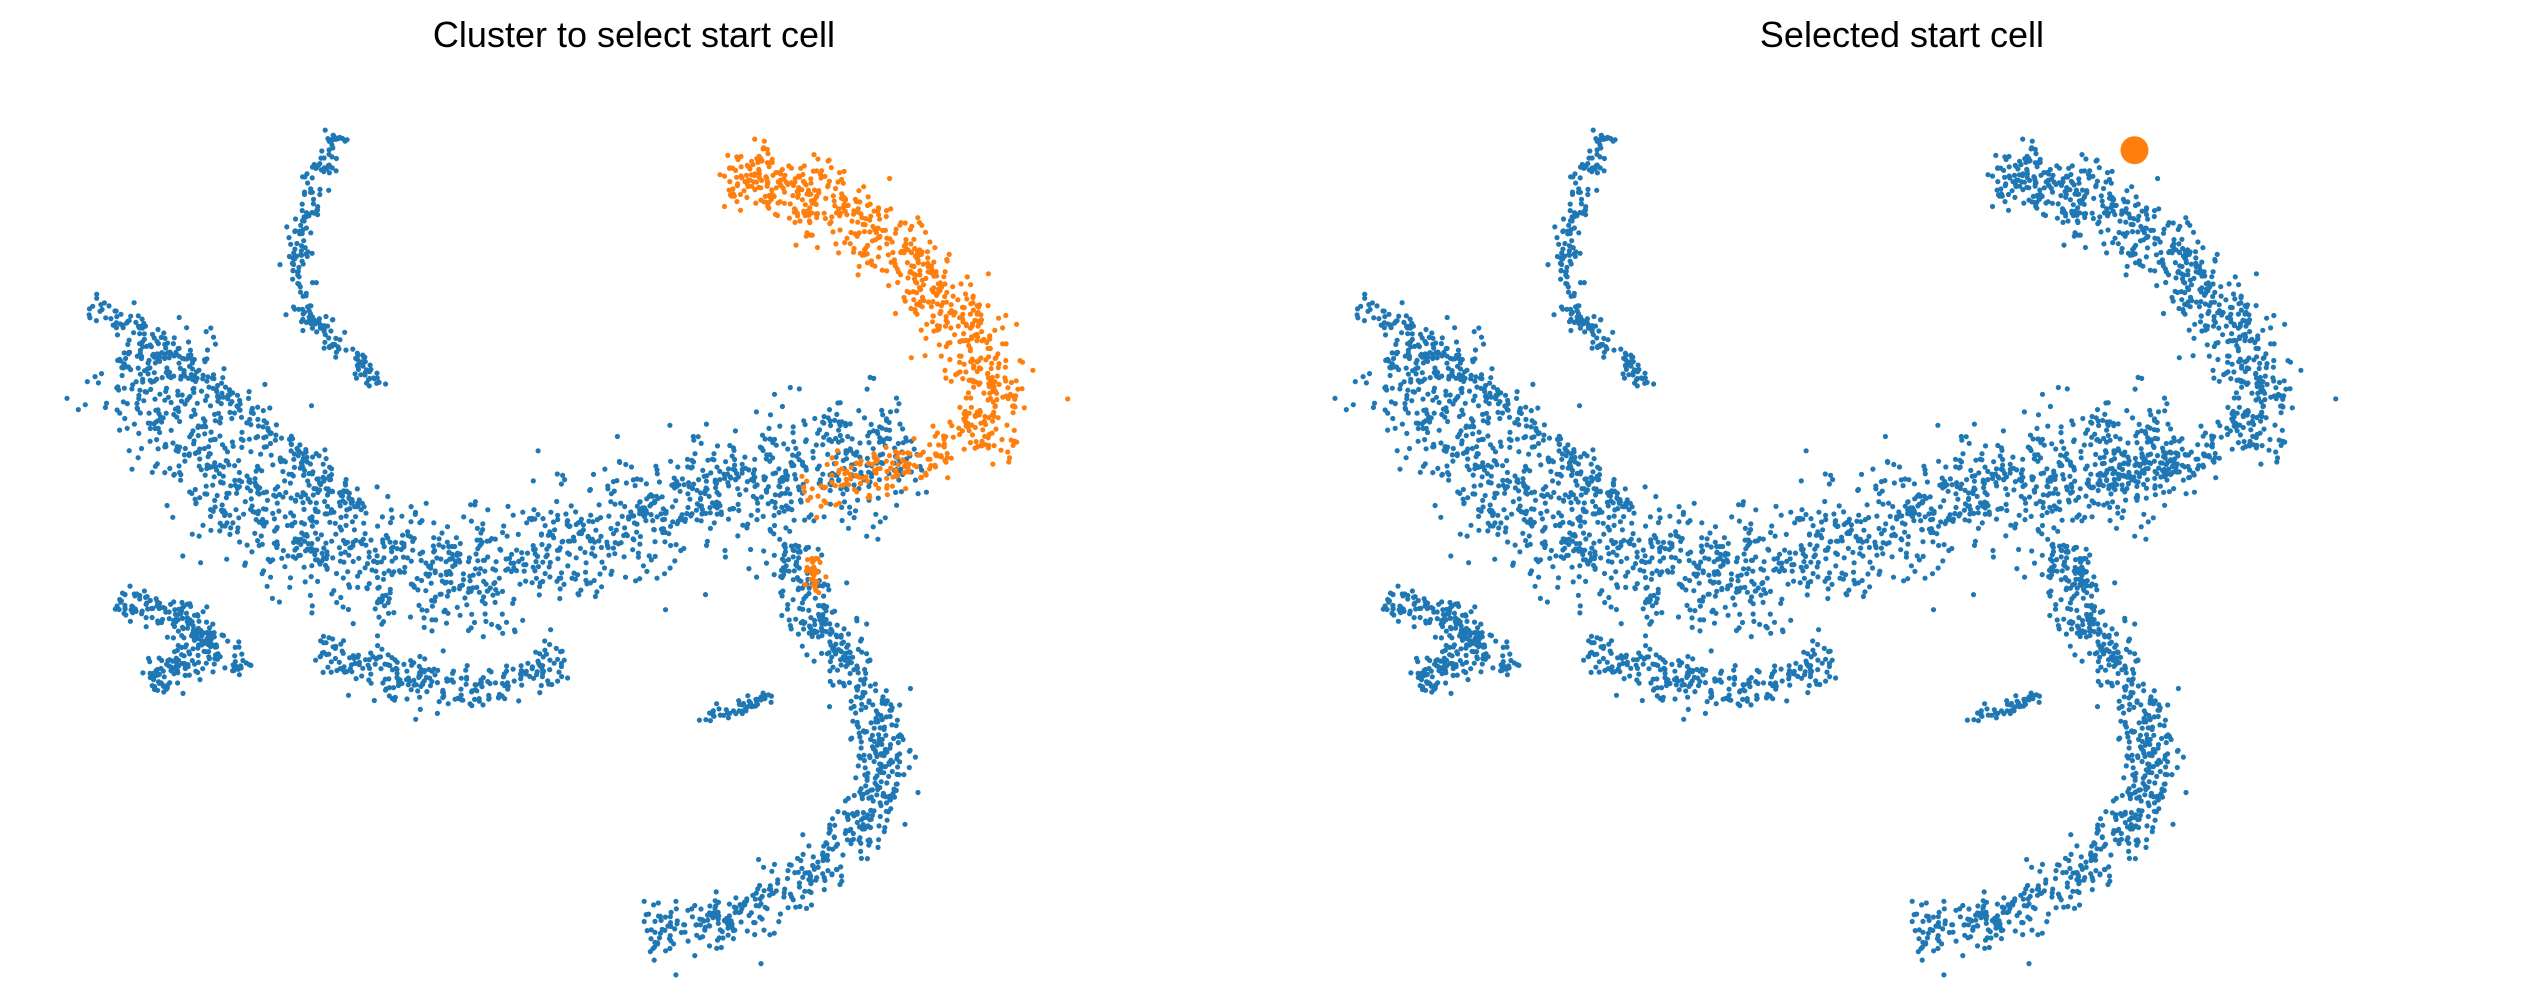  What do you see at coordinates (894, 366) in the screenshot?
I see `series-1-points` at bounding box center [894, 366].